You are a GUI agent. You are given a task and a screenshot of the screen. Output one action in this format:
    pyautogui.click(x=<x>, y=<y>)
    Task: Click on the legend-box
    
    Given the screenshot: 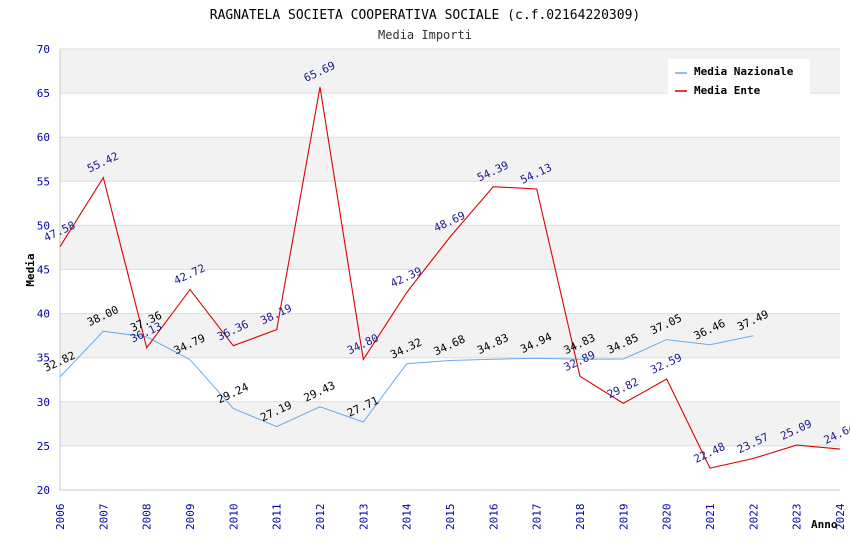 What is the action you would take?
    pyautogui.click(x=739, y=79)
    